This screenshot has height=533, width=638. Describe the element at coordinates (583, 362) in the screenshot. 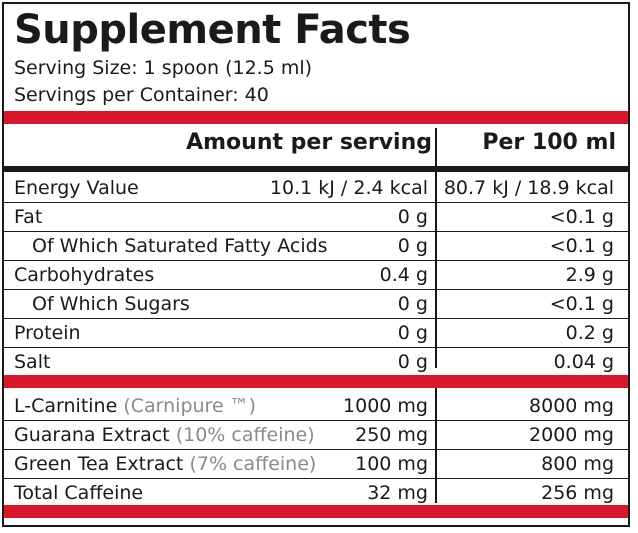

I see `row-per100: 0.04 g` at that location.